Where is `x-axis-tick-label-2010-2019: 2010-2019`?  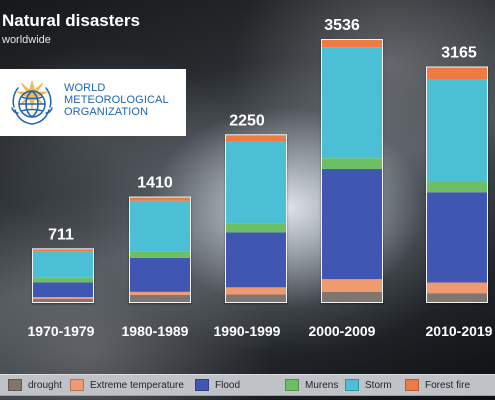 x-axis-tick-label-2010-2019: 2010-2019 is located at coordinates (459, 331).